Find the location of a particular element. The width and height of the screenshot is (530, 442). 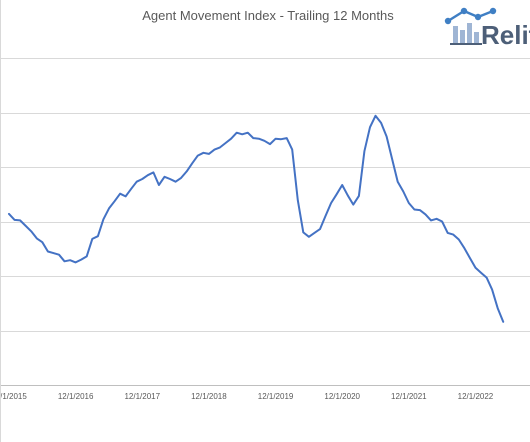

house-chart-icon is located at coordinates (470, 26).